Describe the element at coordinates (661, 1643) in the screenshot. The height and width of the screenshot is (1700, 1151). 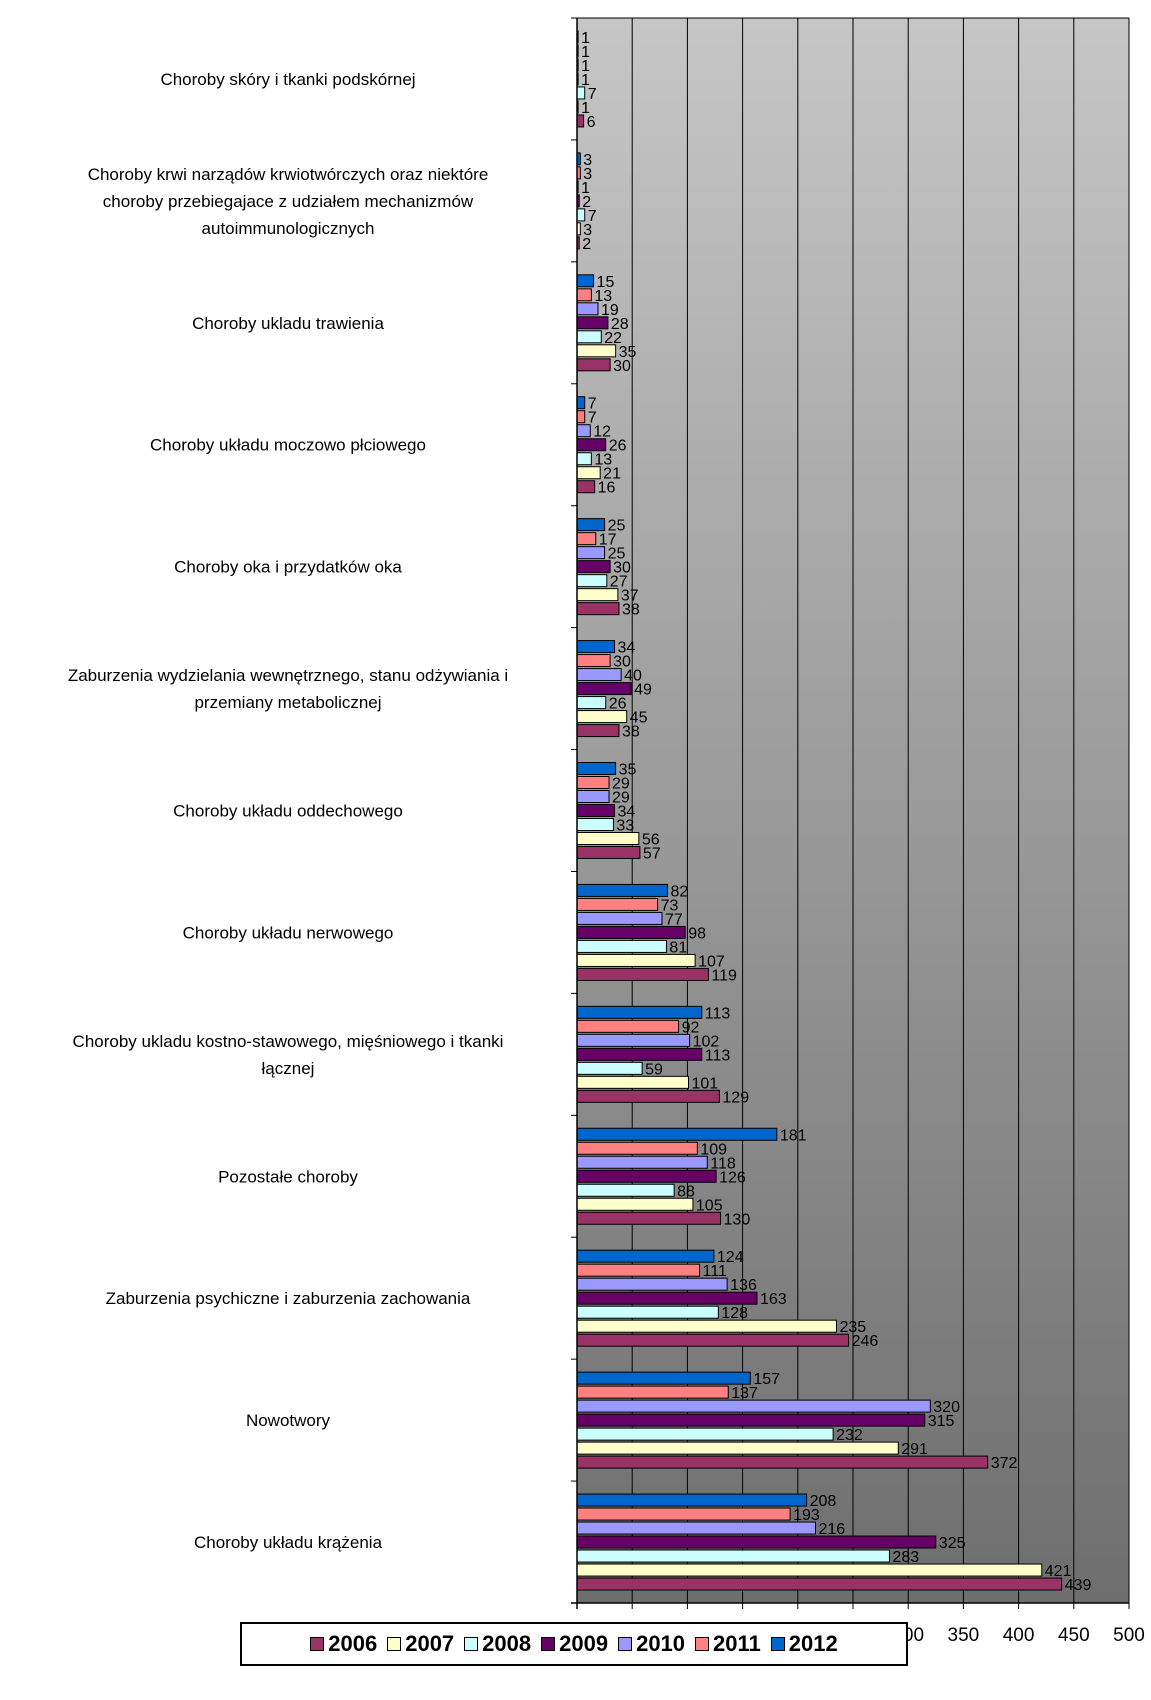
I see `legend-label: 2010` at that location.